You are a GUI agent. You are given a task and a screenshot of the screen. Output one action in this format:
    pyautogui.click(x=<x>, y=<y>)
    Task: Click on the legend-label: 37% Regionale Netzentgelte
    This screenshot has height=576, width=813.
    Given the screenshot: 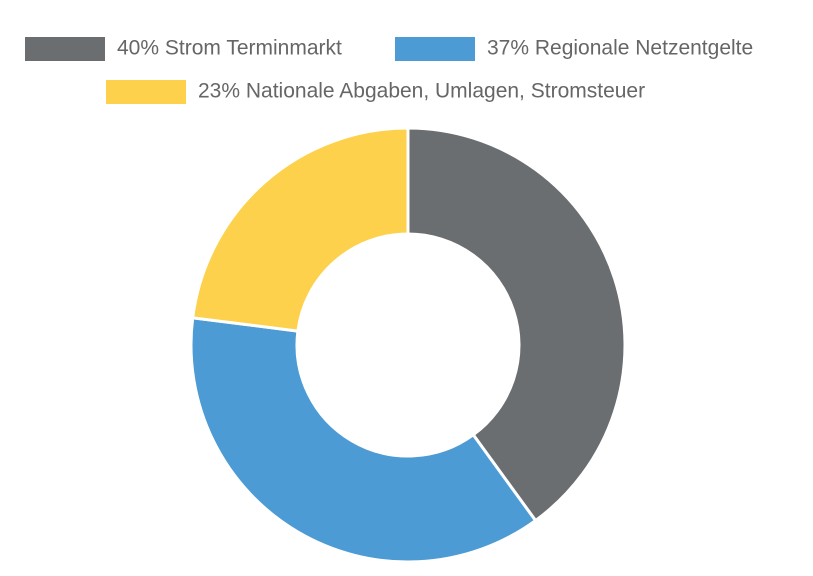 What is the action you would take?
    pyautogui.click(x=620, y=48)
    